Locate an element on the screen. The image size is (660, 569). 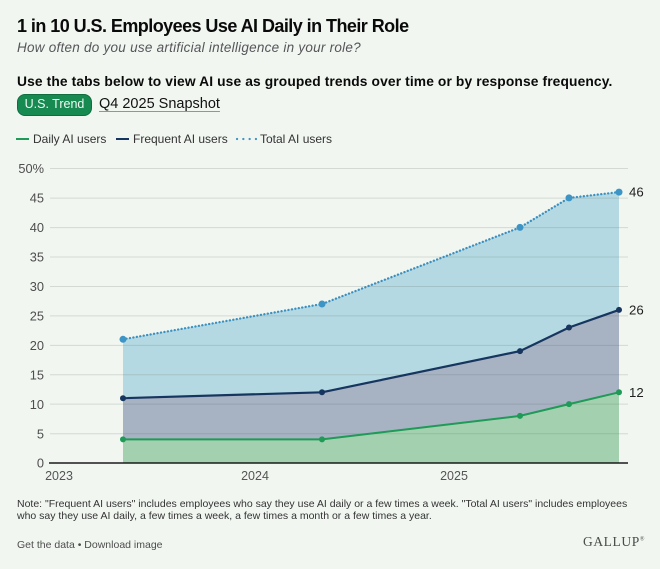
svg-text: 46 is located at coordinates (636, 192).